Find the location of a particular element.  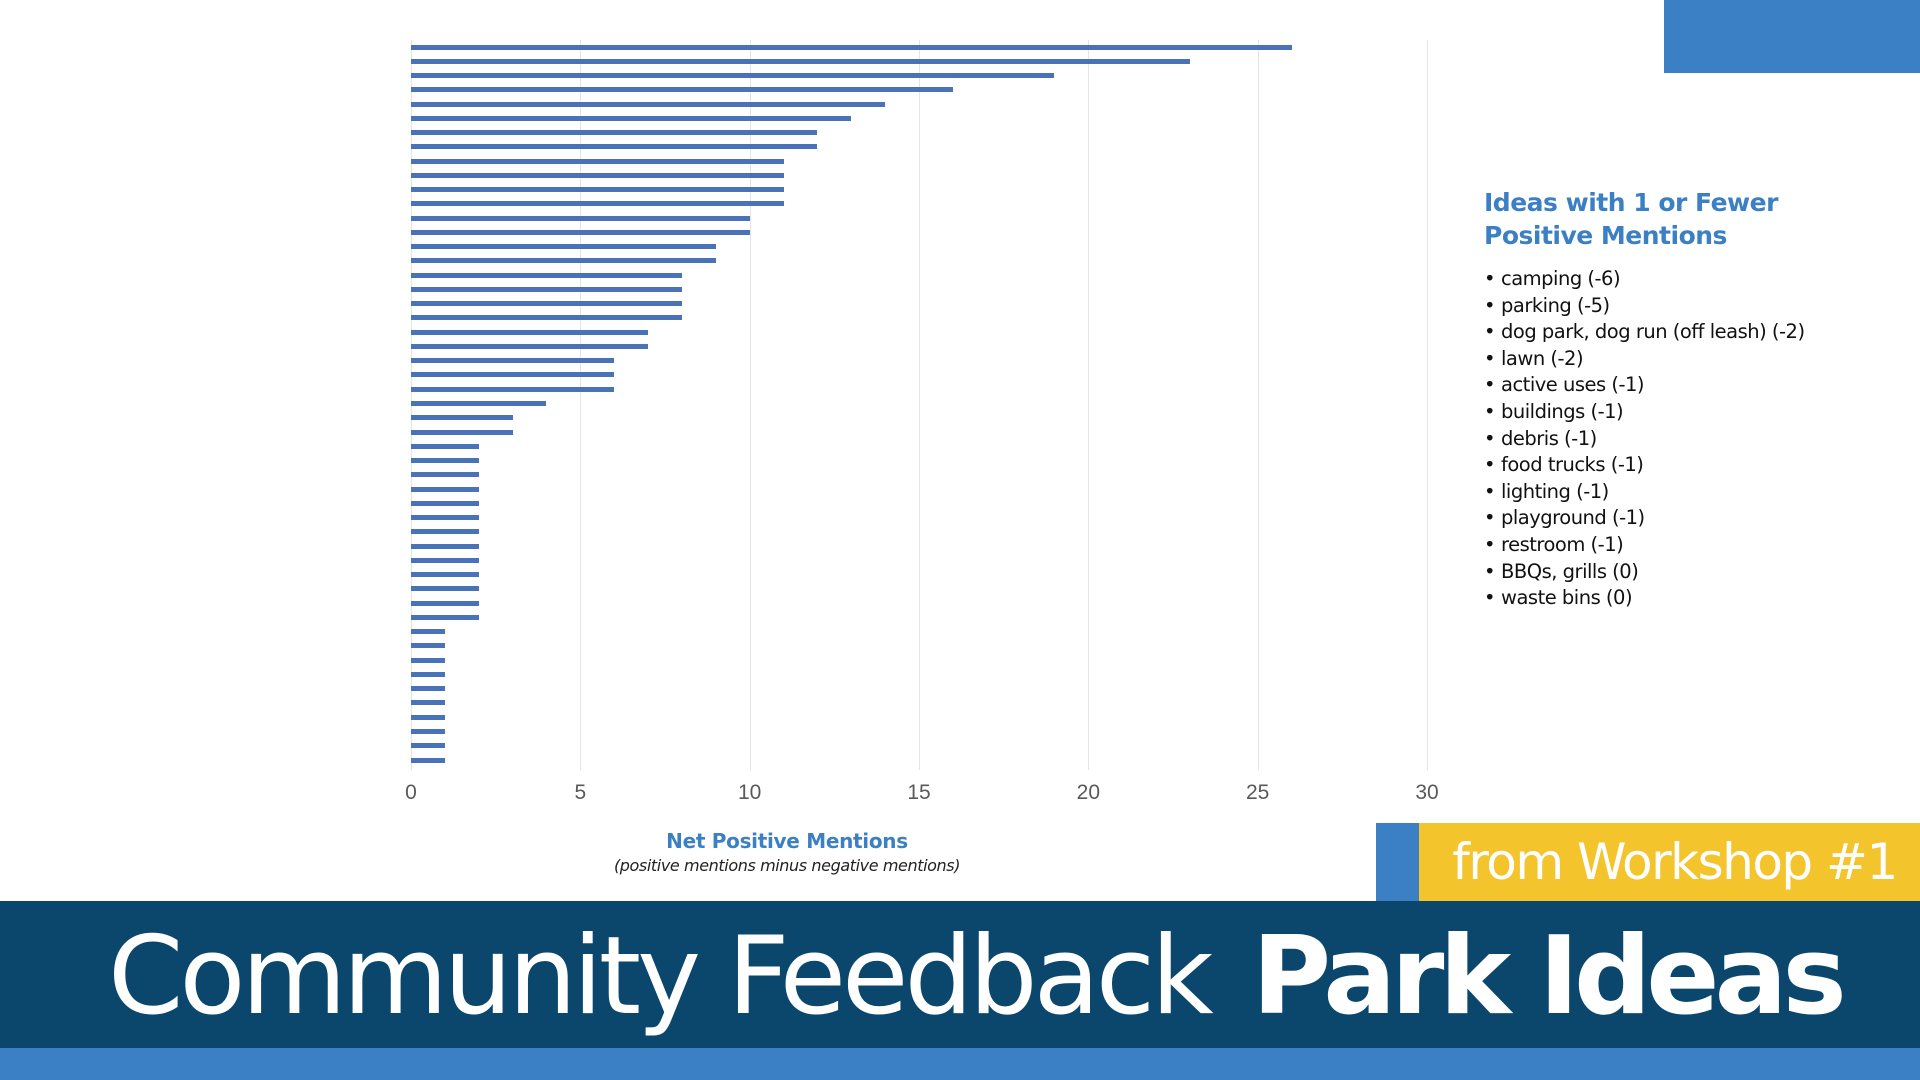

list-item: food trucks (-1) is located at coordinates (1644, 465).